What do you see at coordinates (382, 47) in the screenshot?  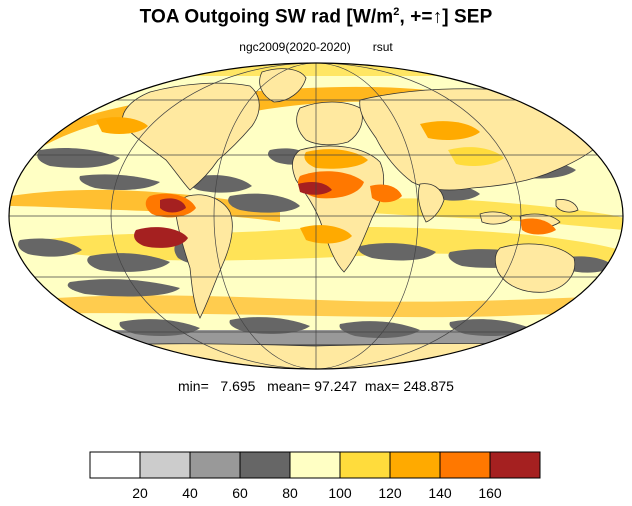 I see `subtitle-variable: rsut` at bounding box center [382, 47].